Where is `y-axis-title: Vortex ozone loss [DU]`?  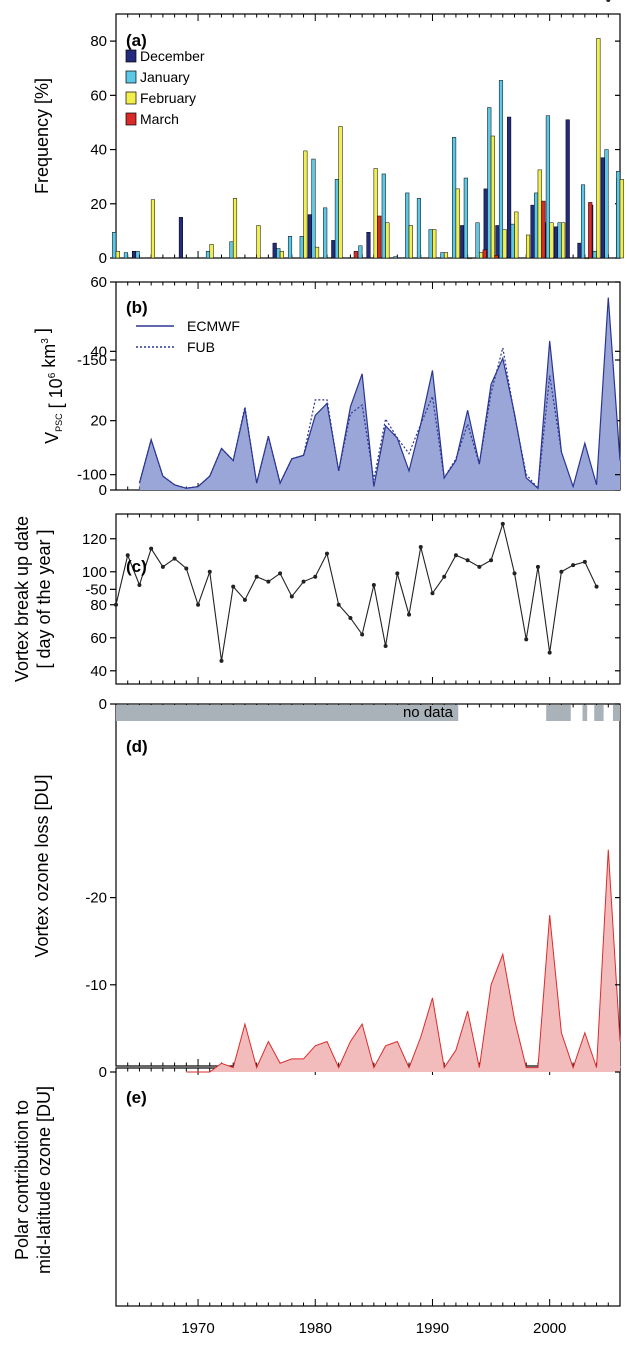 y-axis-title: Vortex ozone loss [DU] is located at coordinates (42, 865).